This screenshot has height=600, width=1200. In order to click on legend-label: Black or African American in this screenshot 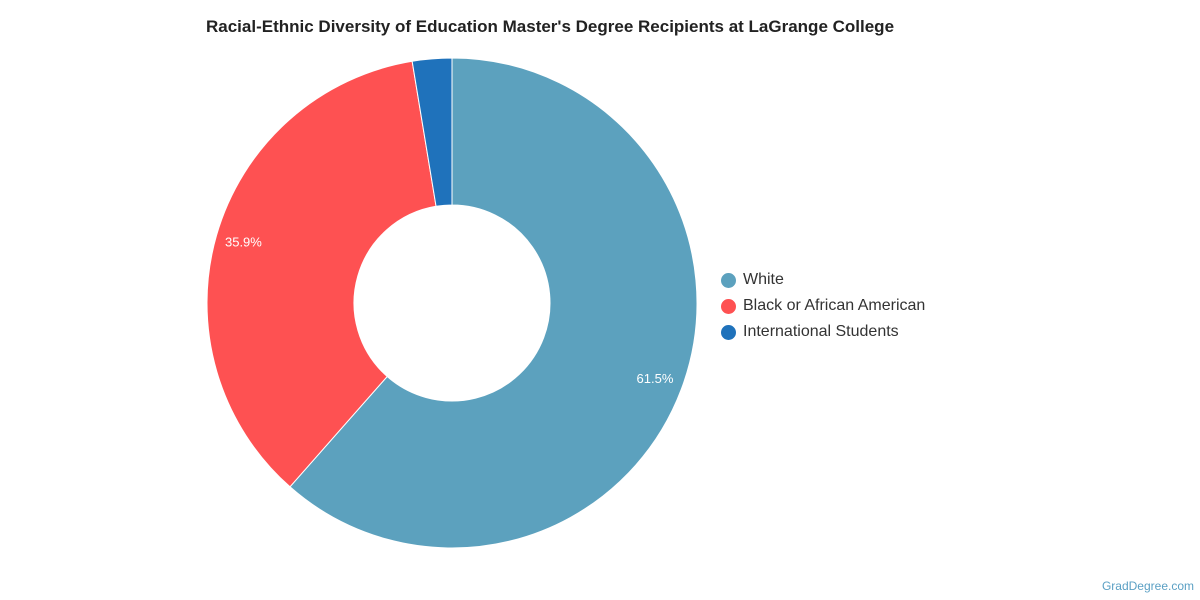, I will do `click(834, 305)`.